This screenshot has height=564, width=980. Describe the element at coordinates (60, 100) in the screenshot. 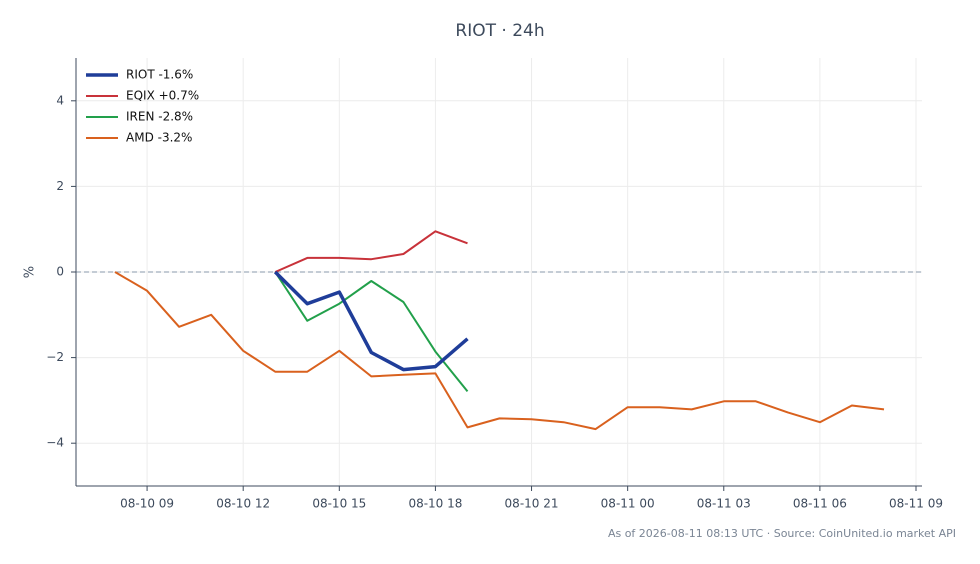

I see `y-tick-label: 4` at that location.